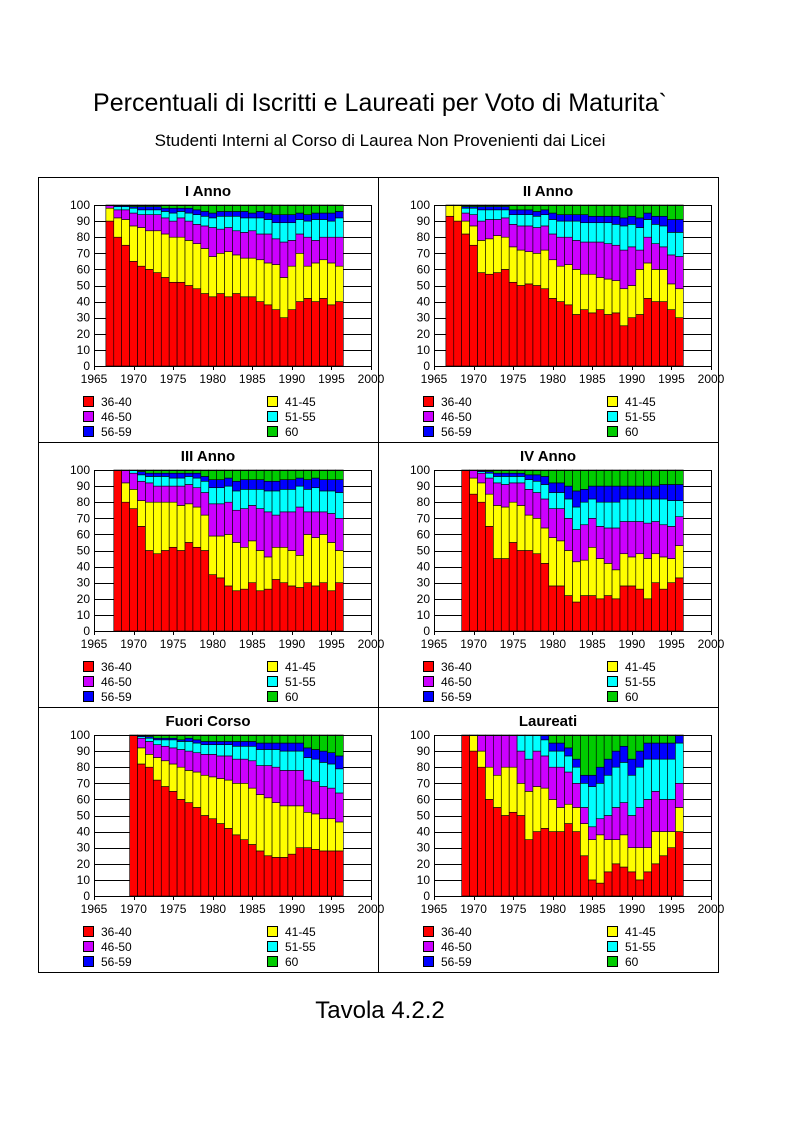 This screenshot has height=1122, width=793. What do you see at coordinates (84, 237) in the screenshot?
I see `y-tick-label: 80` at bounding box center [84, 237].